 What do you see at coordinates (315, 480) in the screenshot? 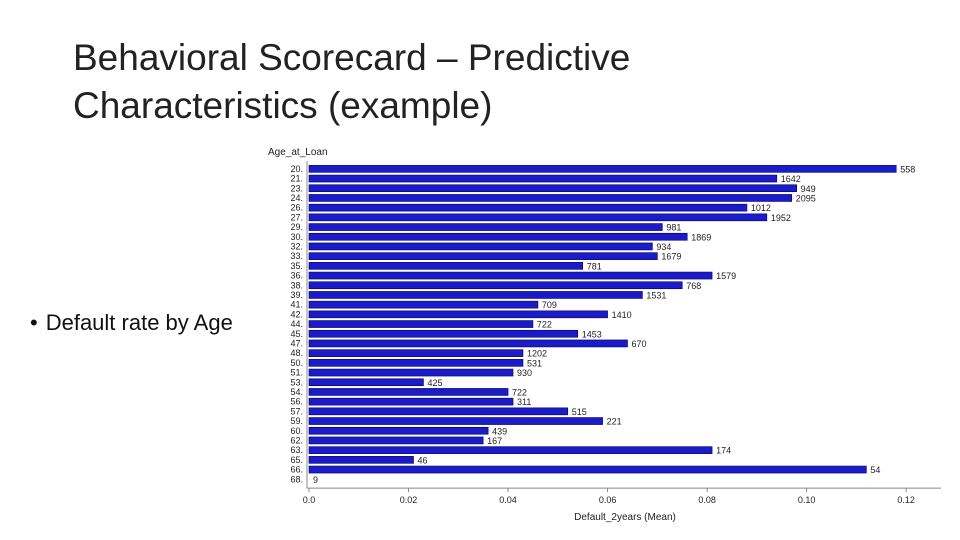
I see `bar-count-label: 9` at bounding box center [315, 480].